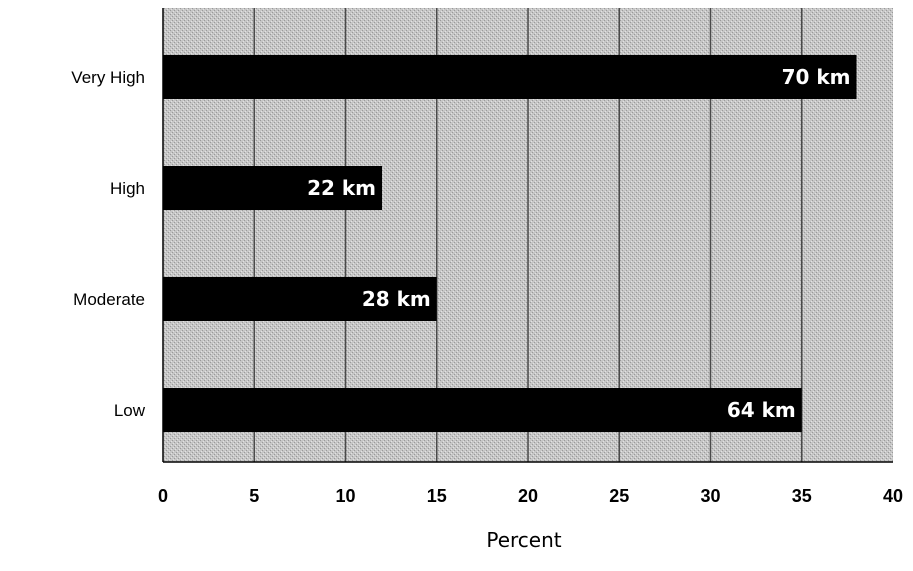 The width and height of the screenshot is (913, 571). What do you see at coordinates (130, 410) in the screenshot?
I see `category-label: Low` at bounding box center [130, 410].